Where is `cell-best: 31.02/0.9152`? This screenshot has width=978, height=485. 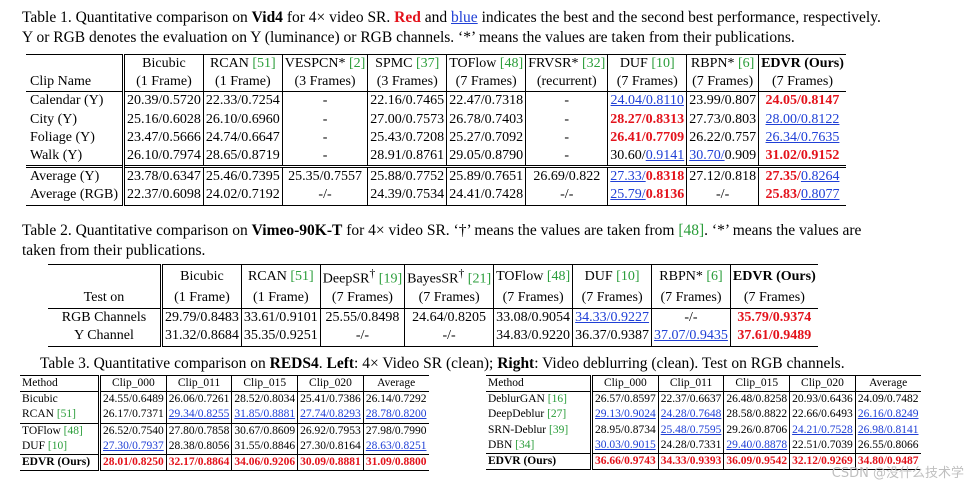
cell-best: 31.02/0.9152 is located at coordinates (802, 157).